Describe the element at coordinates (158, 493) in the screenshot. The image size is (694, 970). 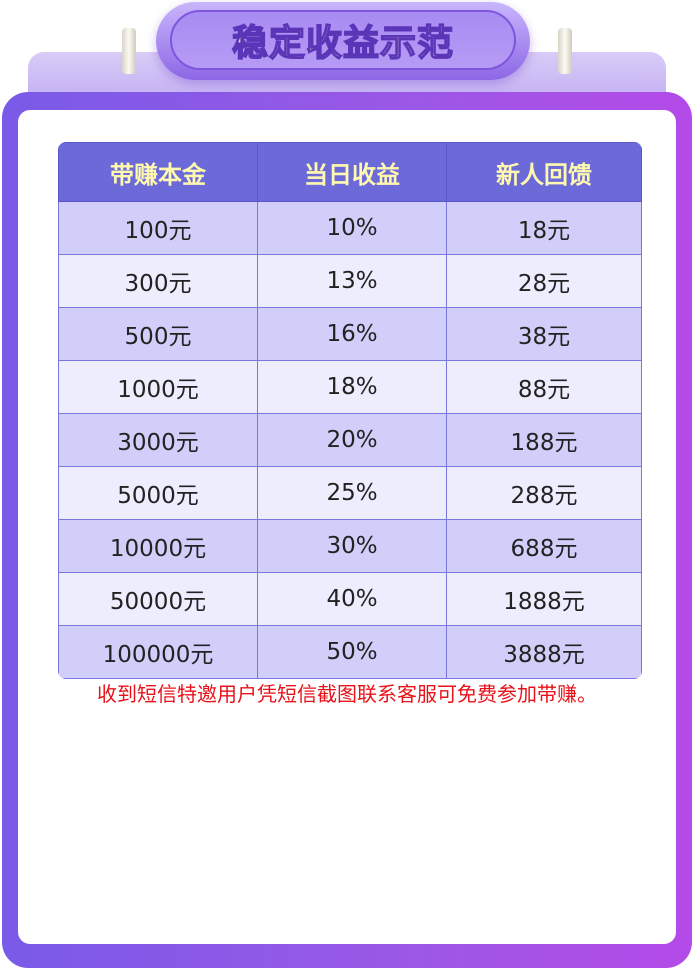
I see `cell-principal: 5000元` at that location.